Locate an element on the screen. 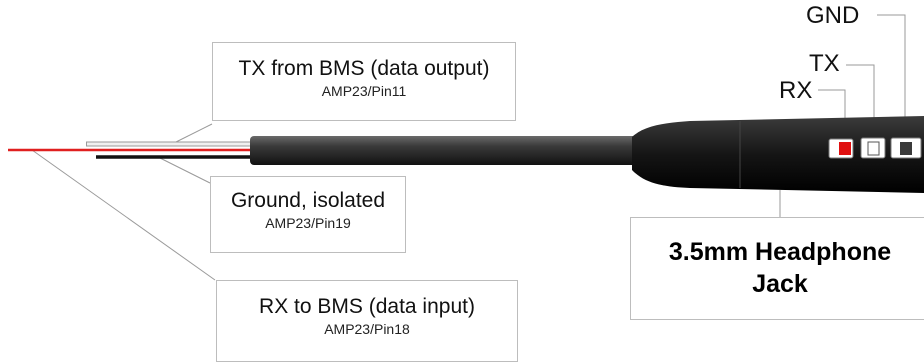 The image size is (924, 362). tx-label-box: TX from BMS (data output) AMP23/Pin11 is located at coordinates (364, 81).